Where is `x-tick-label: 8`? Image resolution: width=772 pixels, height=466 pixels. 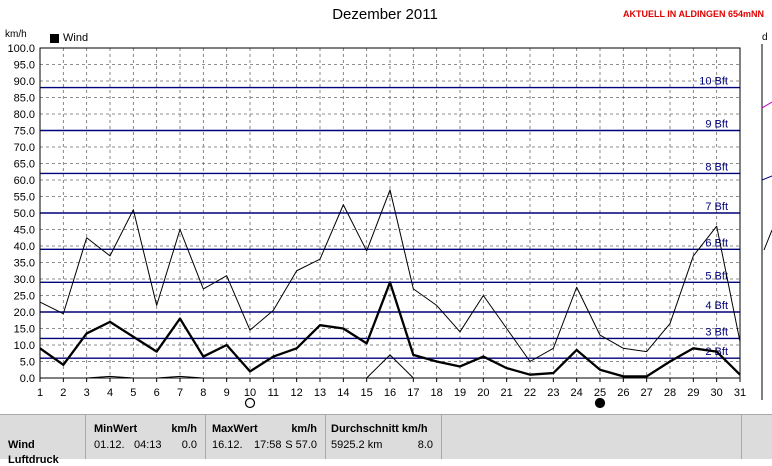 x-tick-label: 8 is located at coordinates (203, 393).